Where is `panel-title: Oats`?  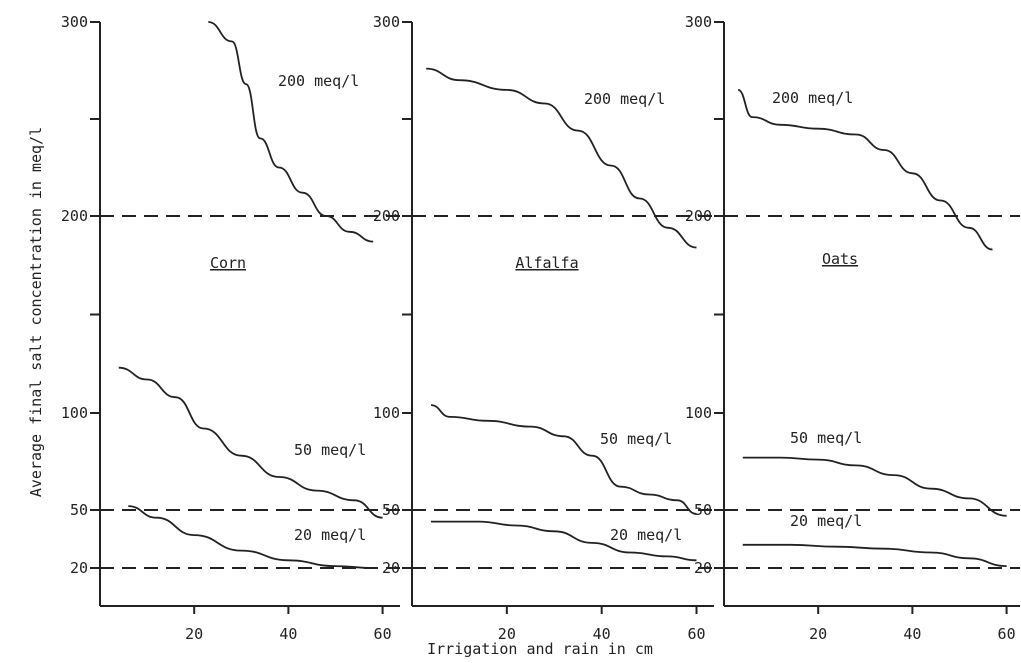
panel-title: Oats is located at coordinates (840, 259).